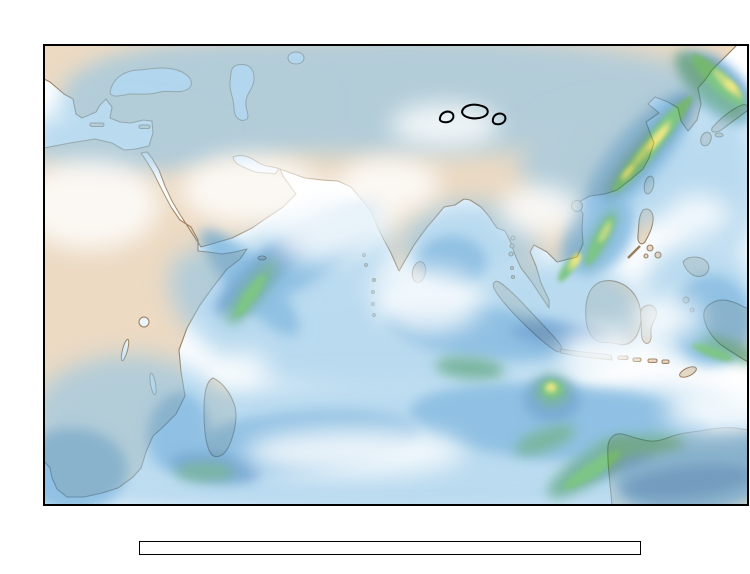 The image size is (750, 574). What do you see at coordinates (144, 322) in the screenshot?
I see `lake-victoria` at bounding box center [144, 322].